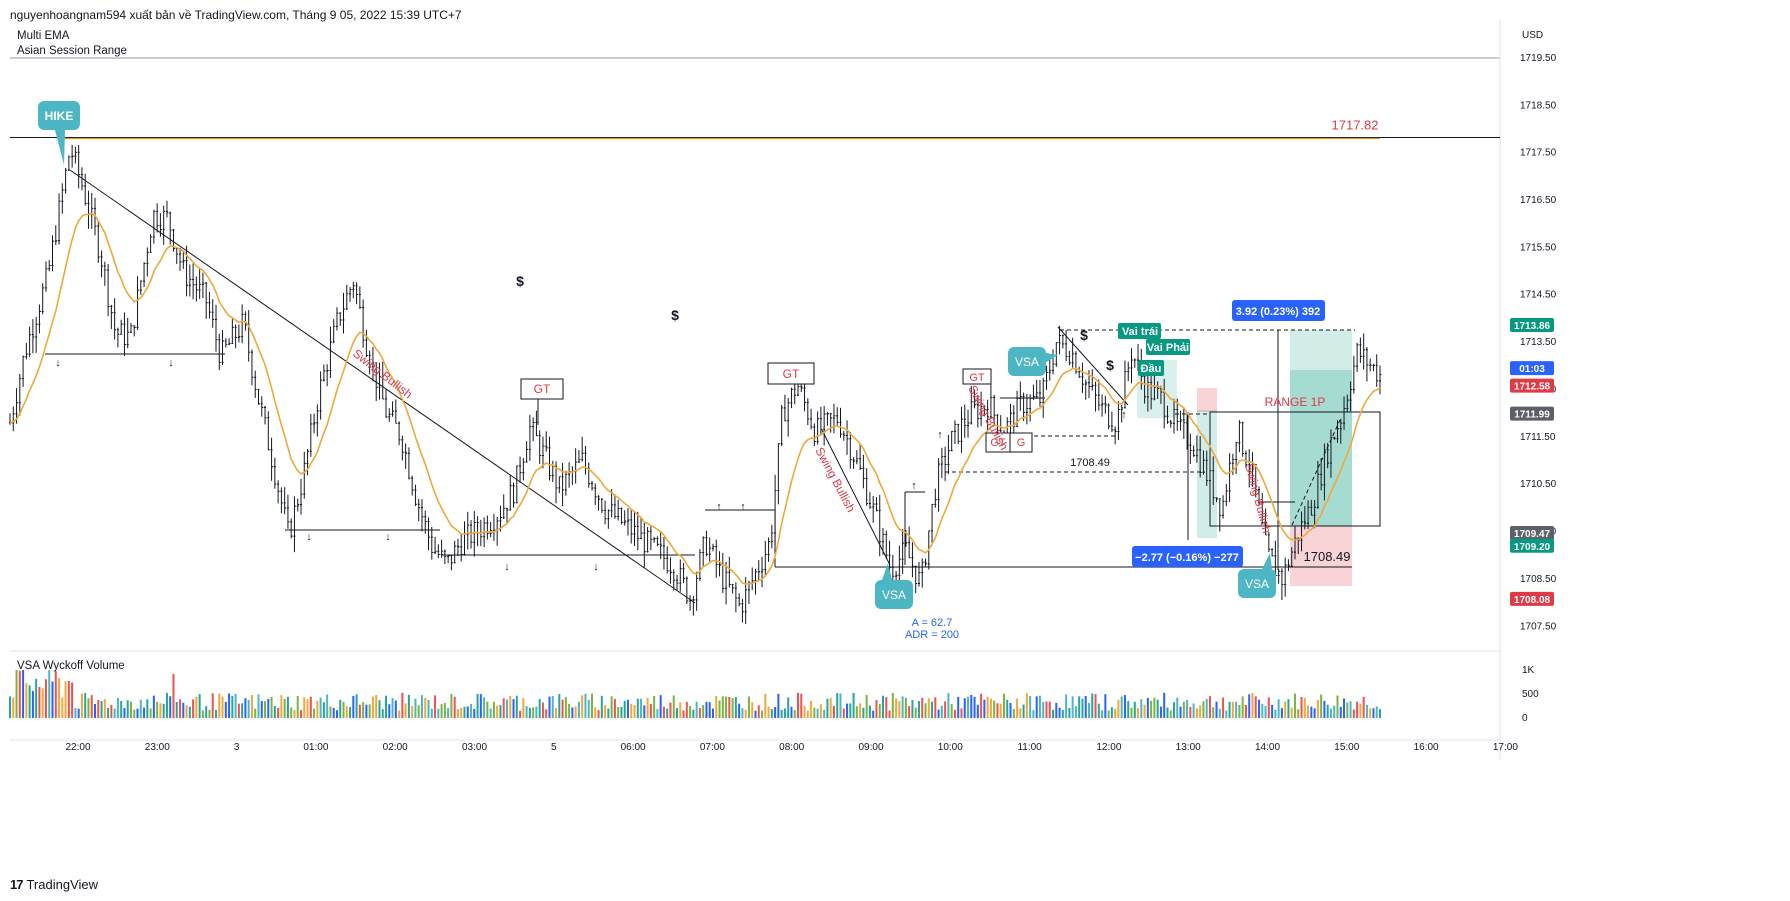 Image resolution: width=1790 pixels, height=901 pixels. I want to click on dollar-marker-4: $, so click(1110, 365).